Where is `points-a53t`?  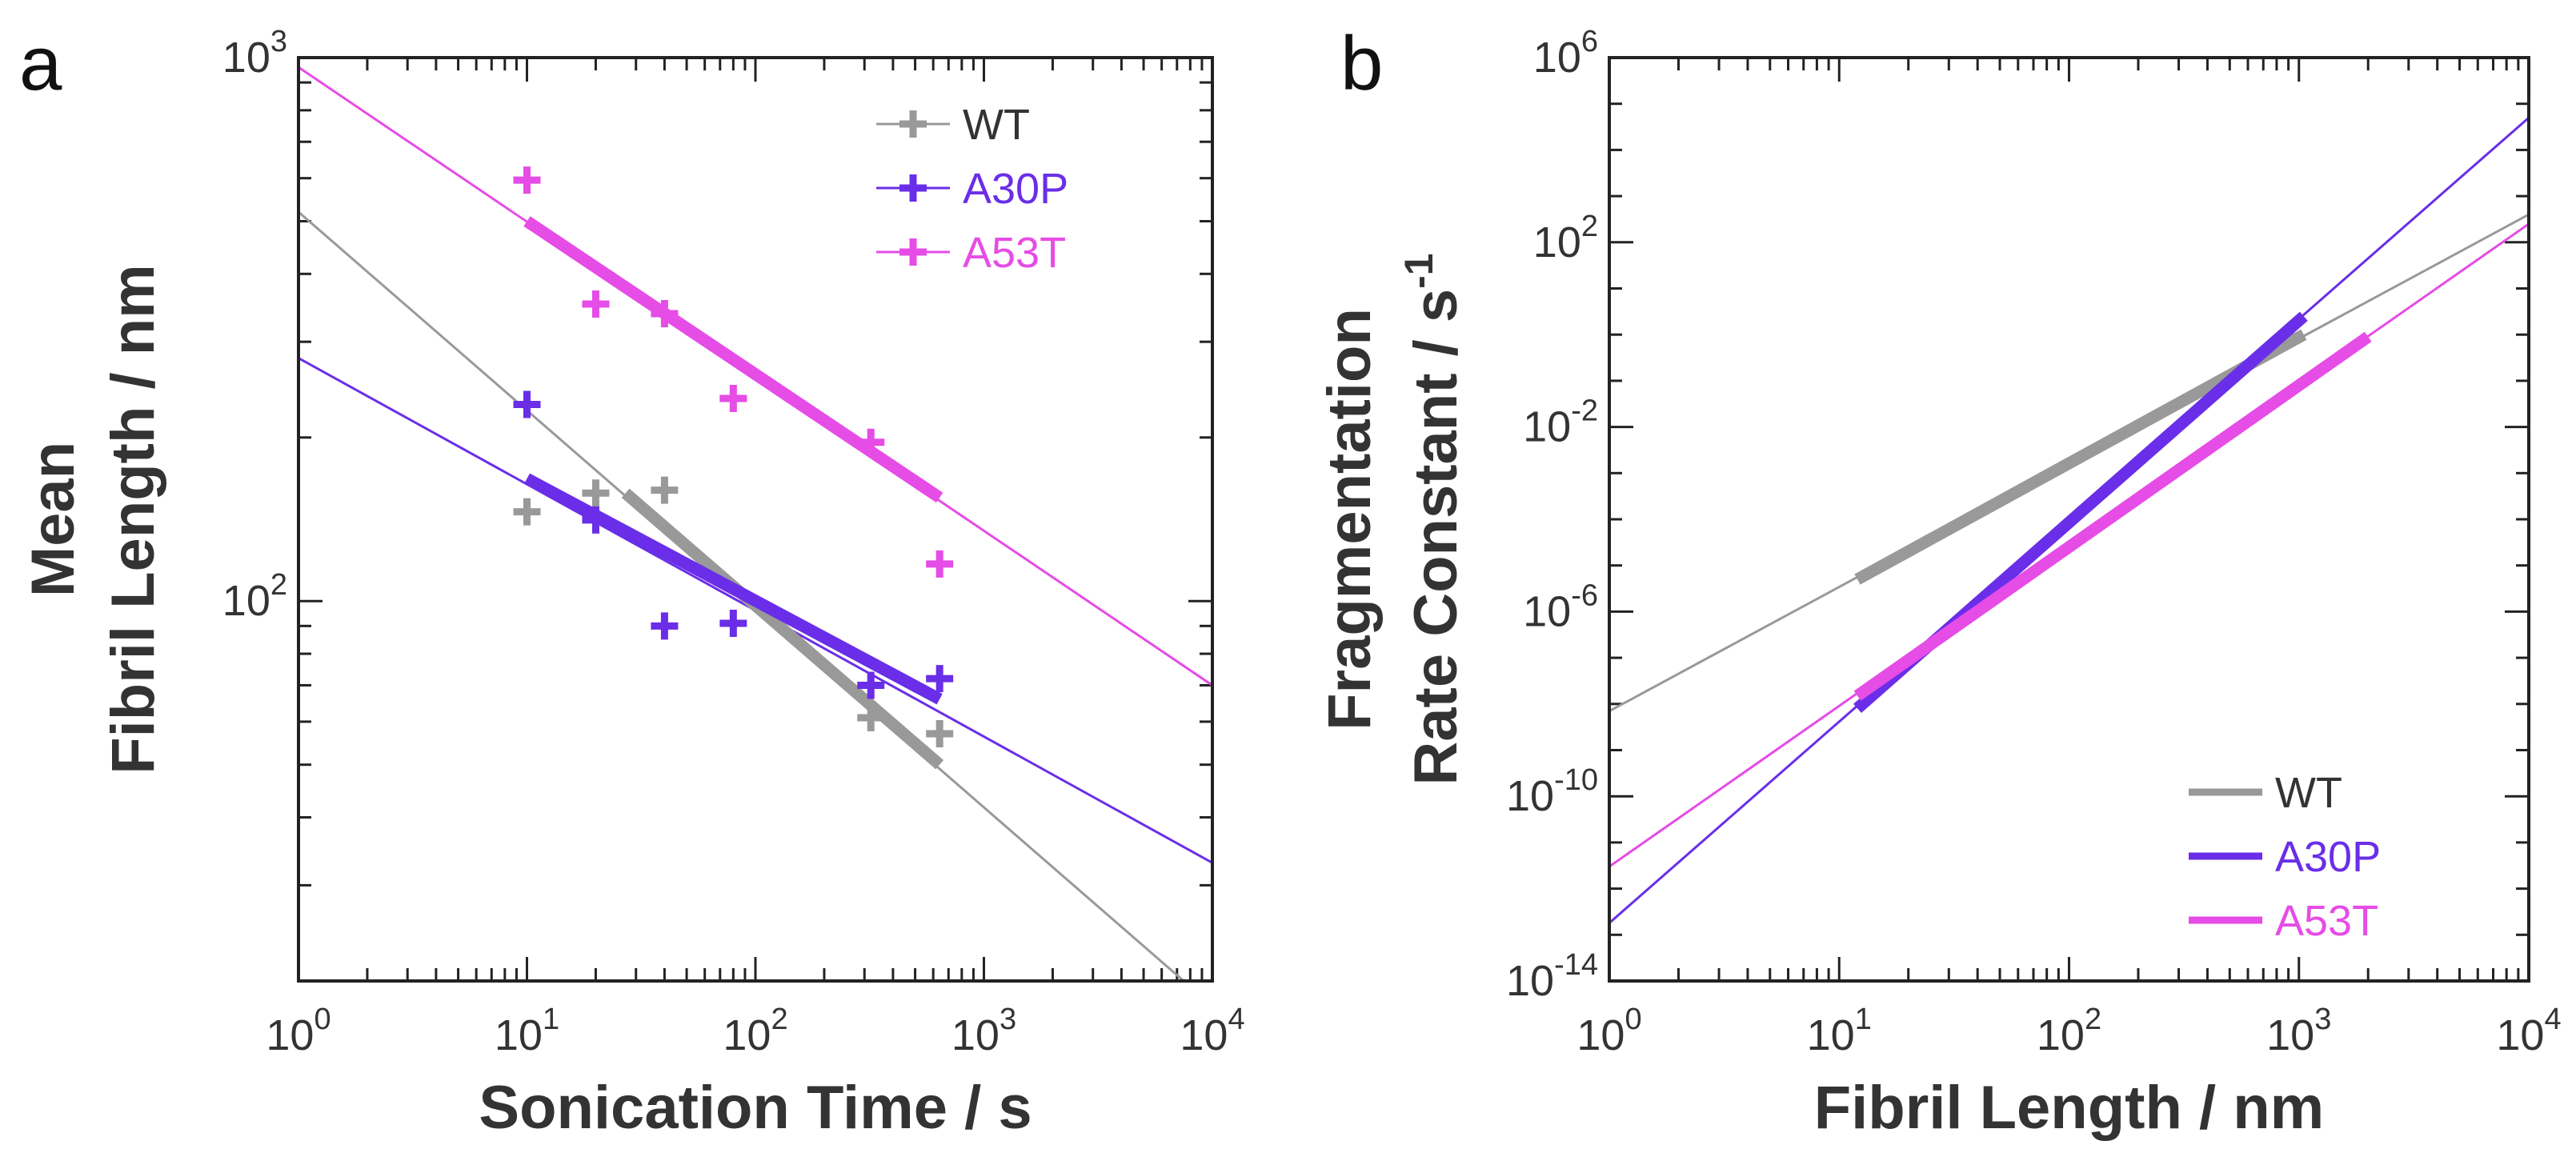
points-a53t is located at coordinates (733, 372).